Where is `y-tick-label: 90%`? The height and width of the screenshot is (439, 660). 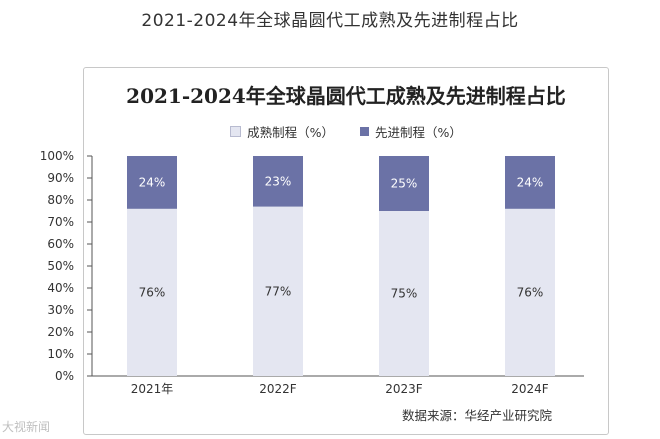
y-tick-label: 90% is located at coordinates (60, 178).